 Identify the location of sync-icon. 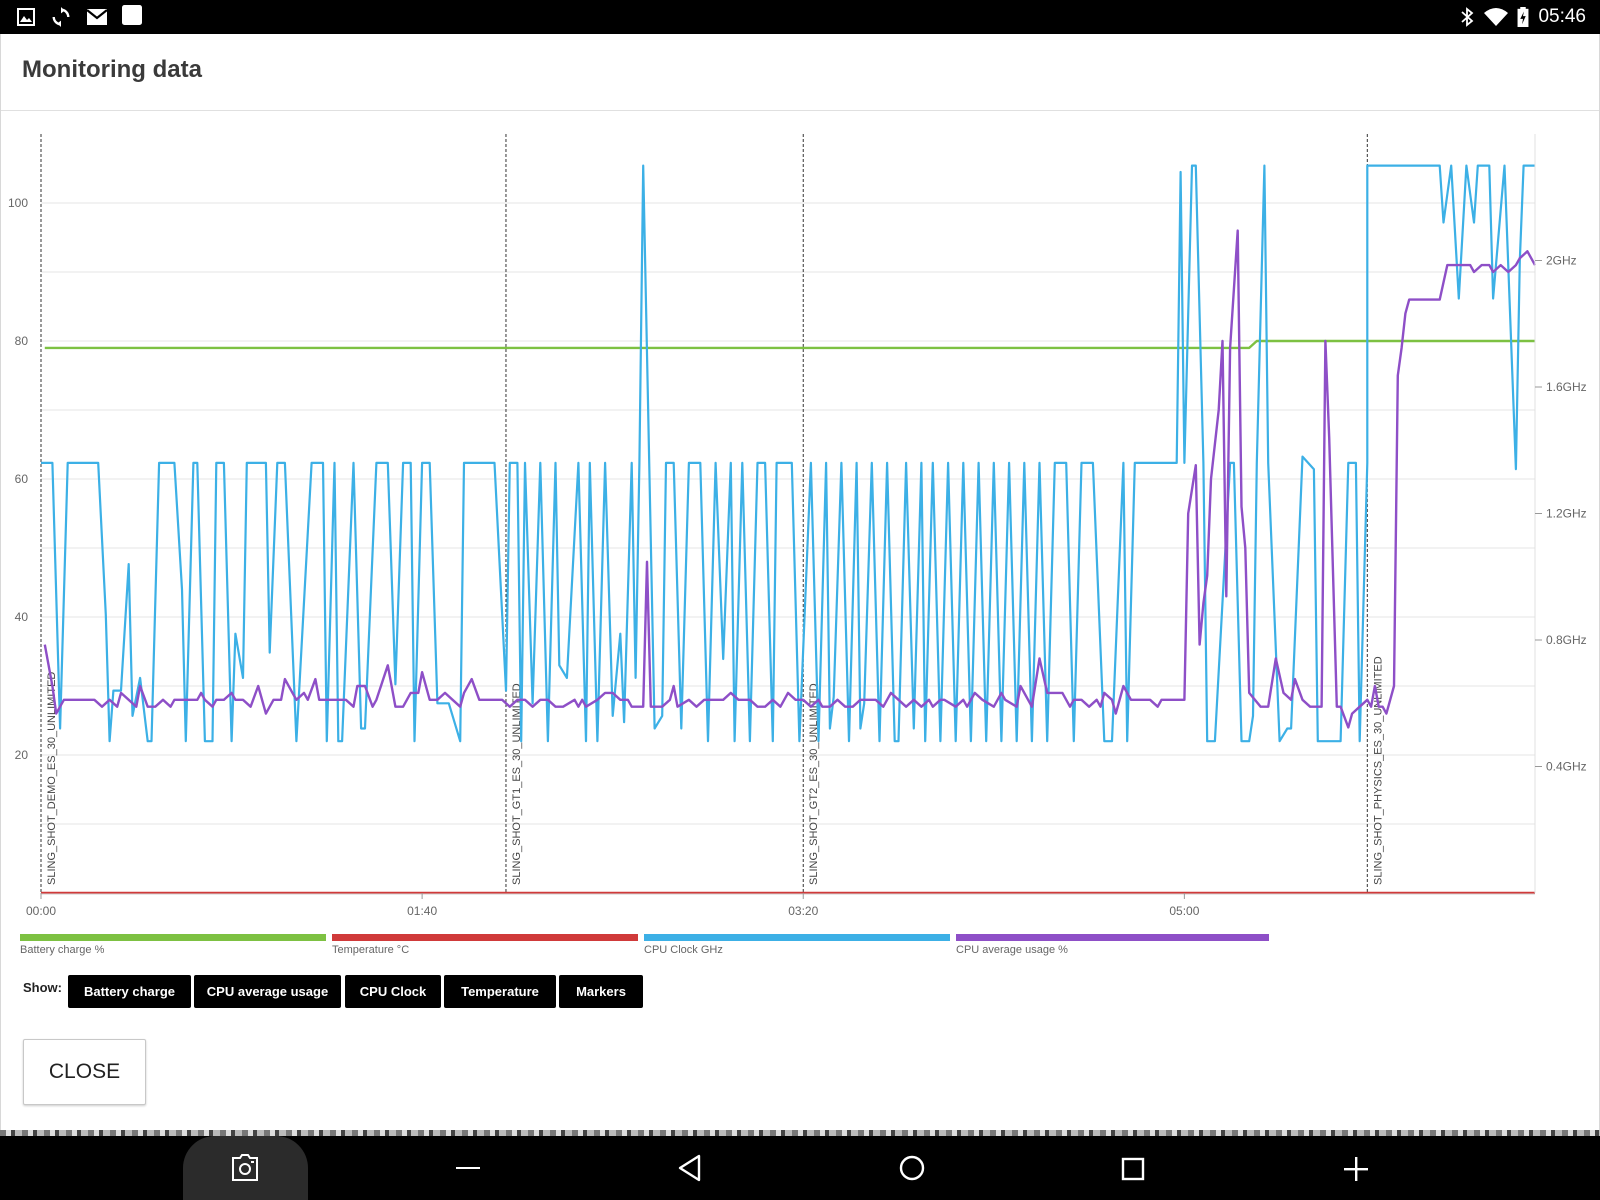
(61, 17).